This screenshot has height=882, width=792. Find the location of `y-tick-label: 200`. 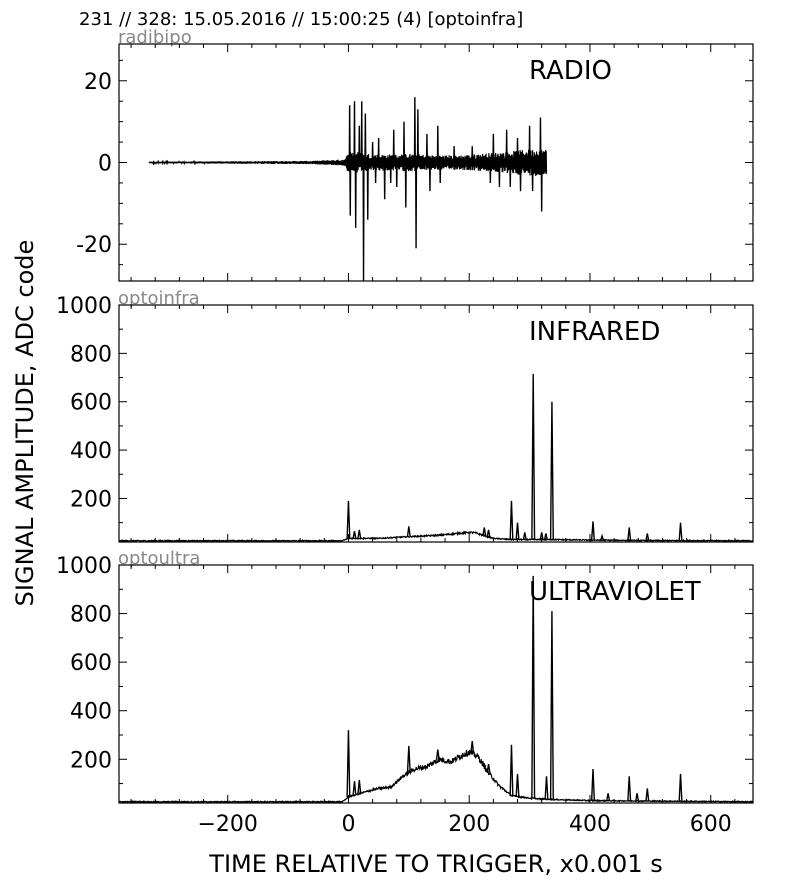

y-tick-label: 200 is located at coordinates (91, 499).